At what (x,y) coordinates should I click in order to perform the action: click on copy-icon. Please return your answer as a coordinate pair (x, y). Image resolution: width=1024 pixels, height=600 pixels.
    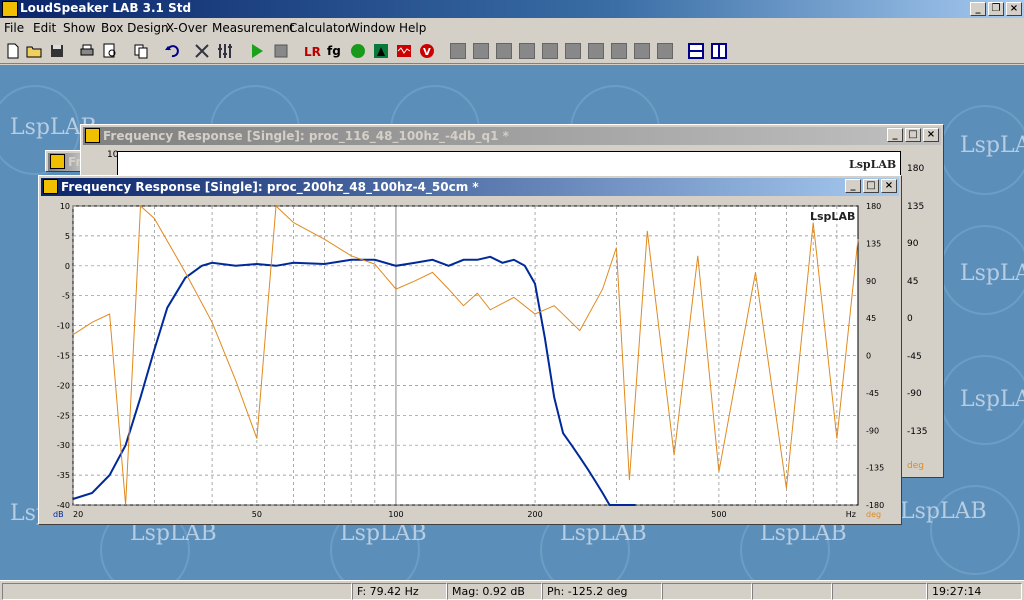
    Looking at the image, I should click on (141, 51).